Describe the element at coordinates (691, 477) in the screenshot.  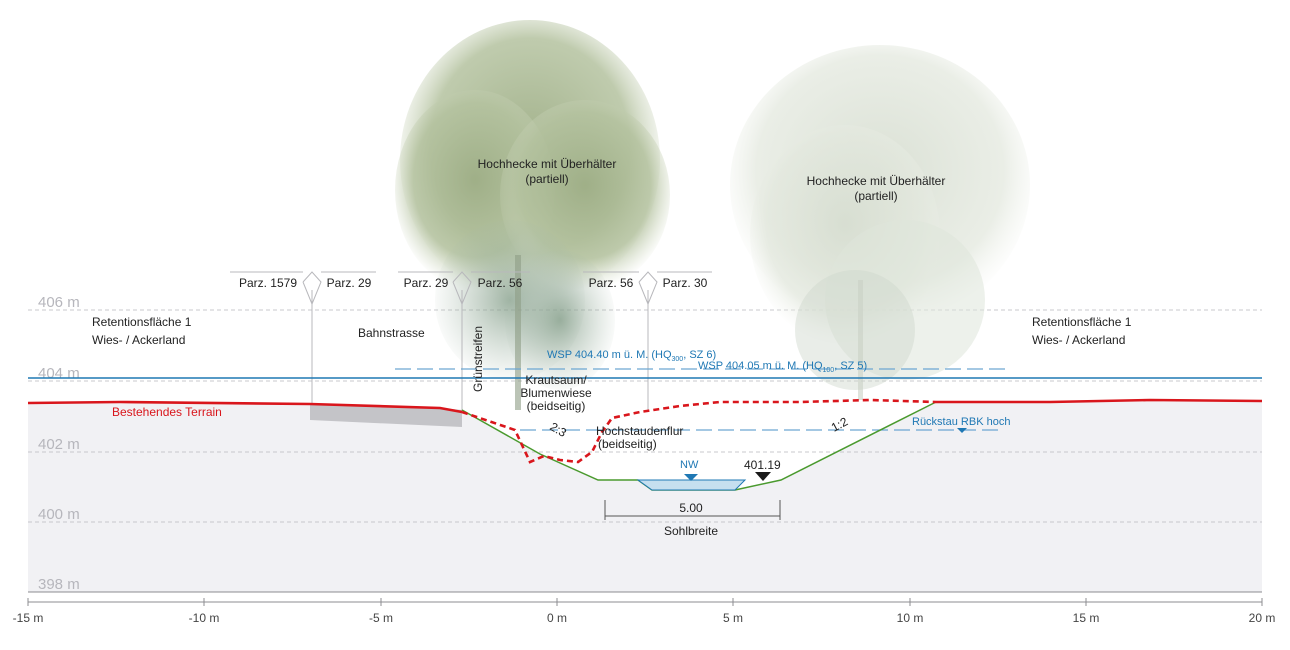
I see `nw-marker` at that location.